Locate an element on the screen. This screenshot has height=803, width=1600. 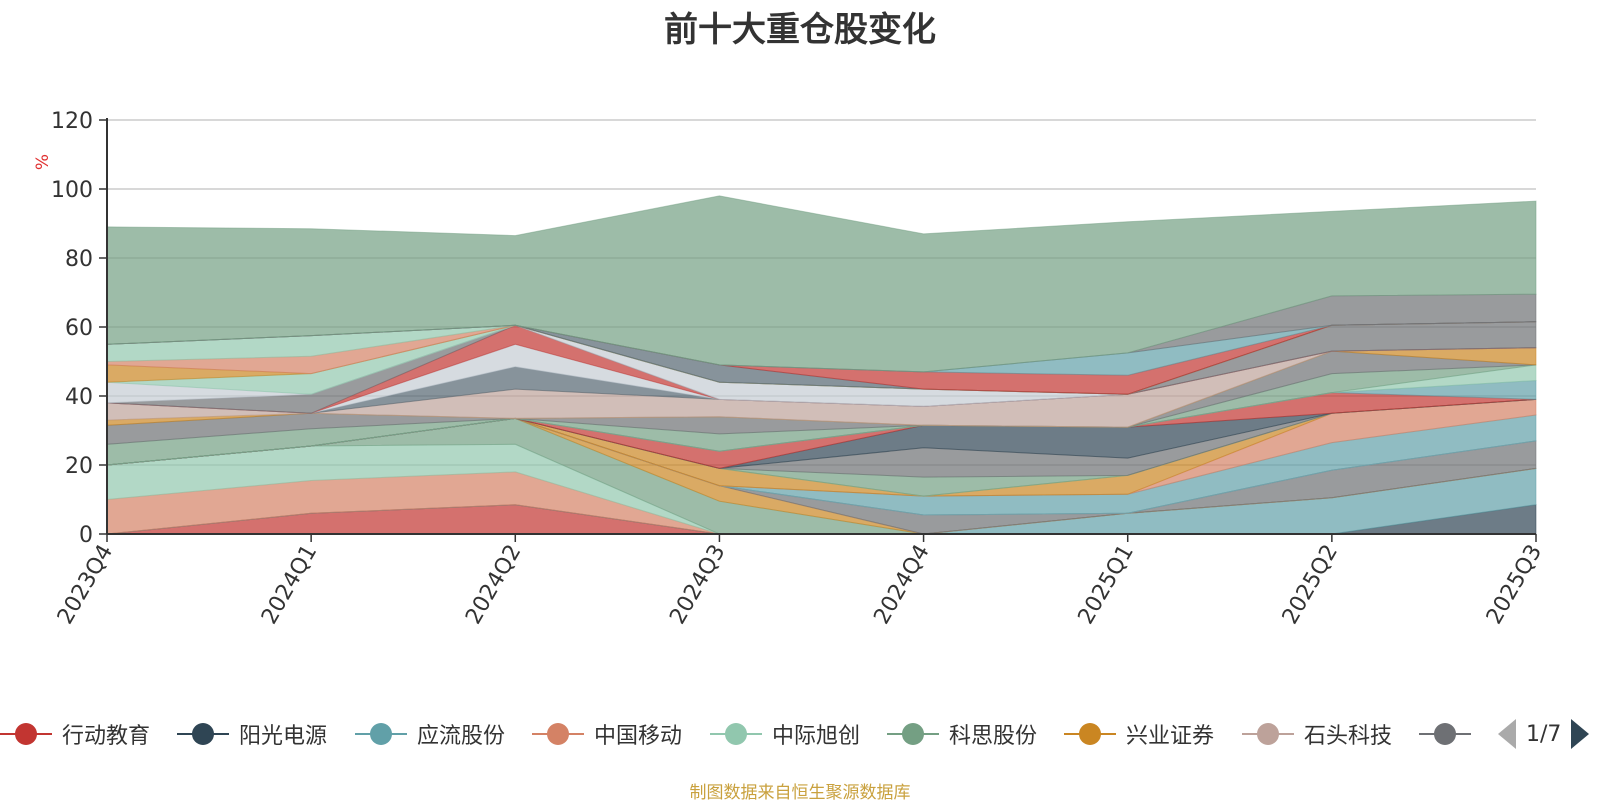
legend: 行动教育 阳光电源 应流股份 中国移动 中际旭创 科思股份 兴业证券 石头科技 义 is located at coordinates (740, 734).